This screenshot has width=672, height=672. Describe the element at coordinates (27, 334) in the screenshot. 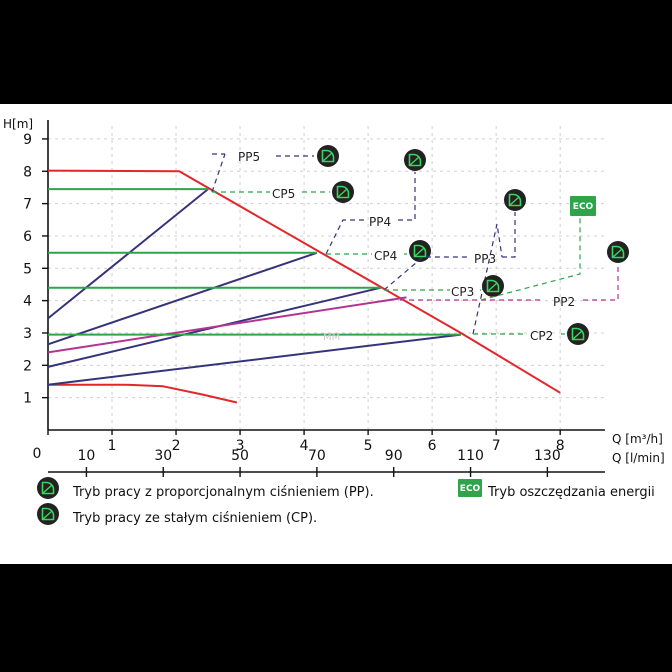

I see `y-tick-label: 3` at that location.